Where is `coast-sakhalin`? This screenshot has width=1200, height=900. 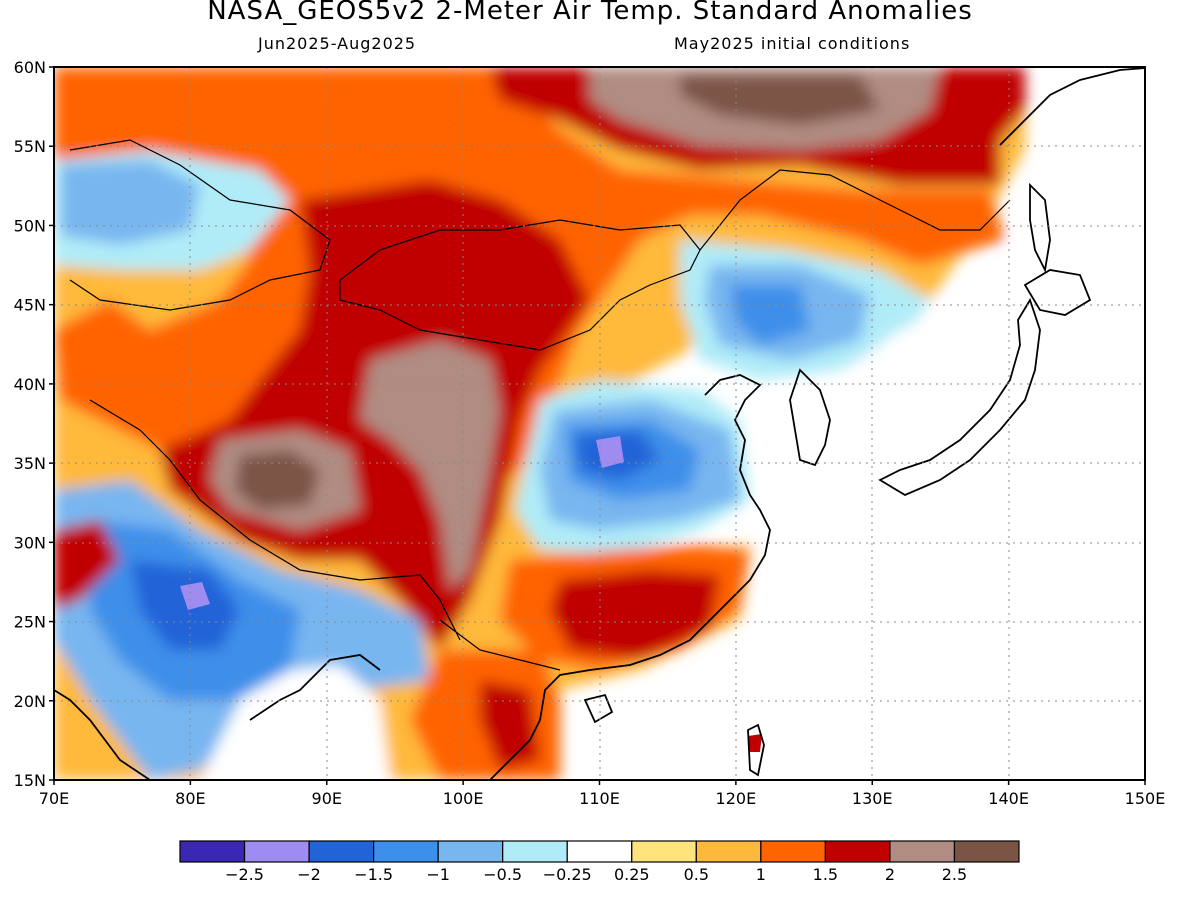 coast-sakhalin is located at coordinates (1040, 227).